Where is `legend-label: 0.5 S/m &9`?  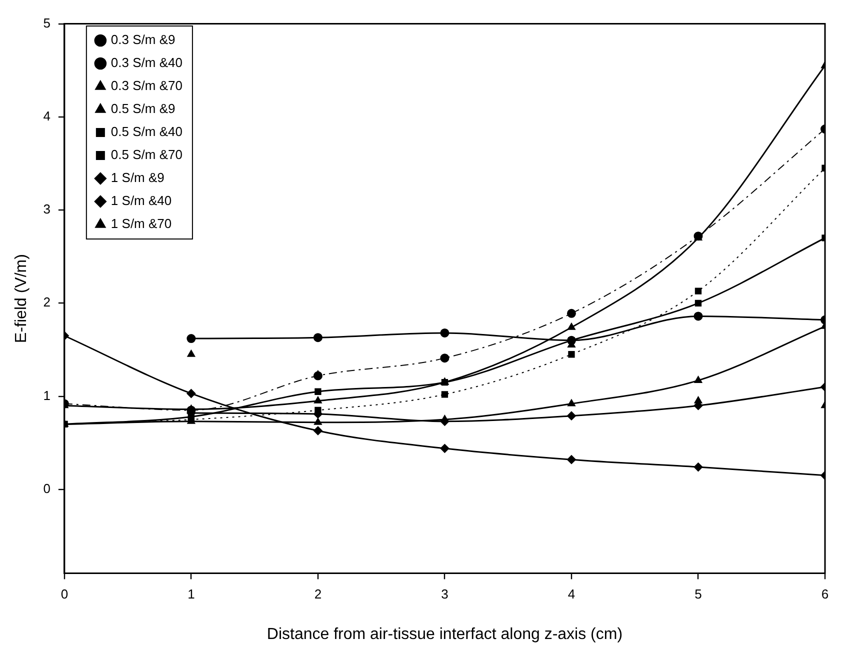 legend-label: 0.5 S/m &9 is located at coordinates (143, 108).